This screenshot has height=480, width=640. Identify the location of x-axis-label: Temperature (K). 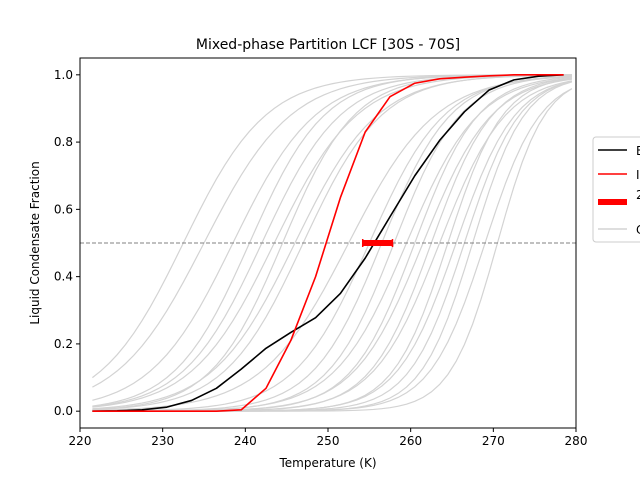
(327, 463).